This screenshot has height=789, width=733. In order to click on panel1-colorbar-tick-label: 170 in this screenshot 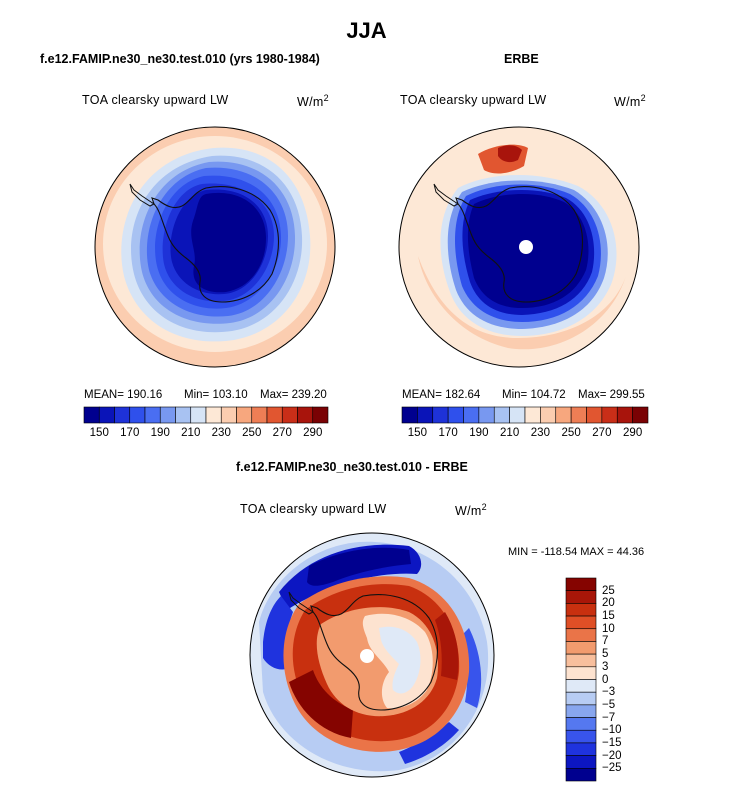, I will do `click(130, 433)`.